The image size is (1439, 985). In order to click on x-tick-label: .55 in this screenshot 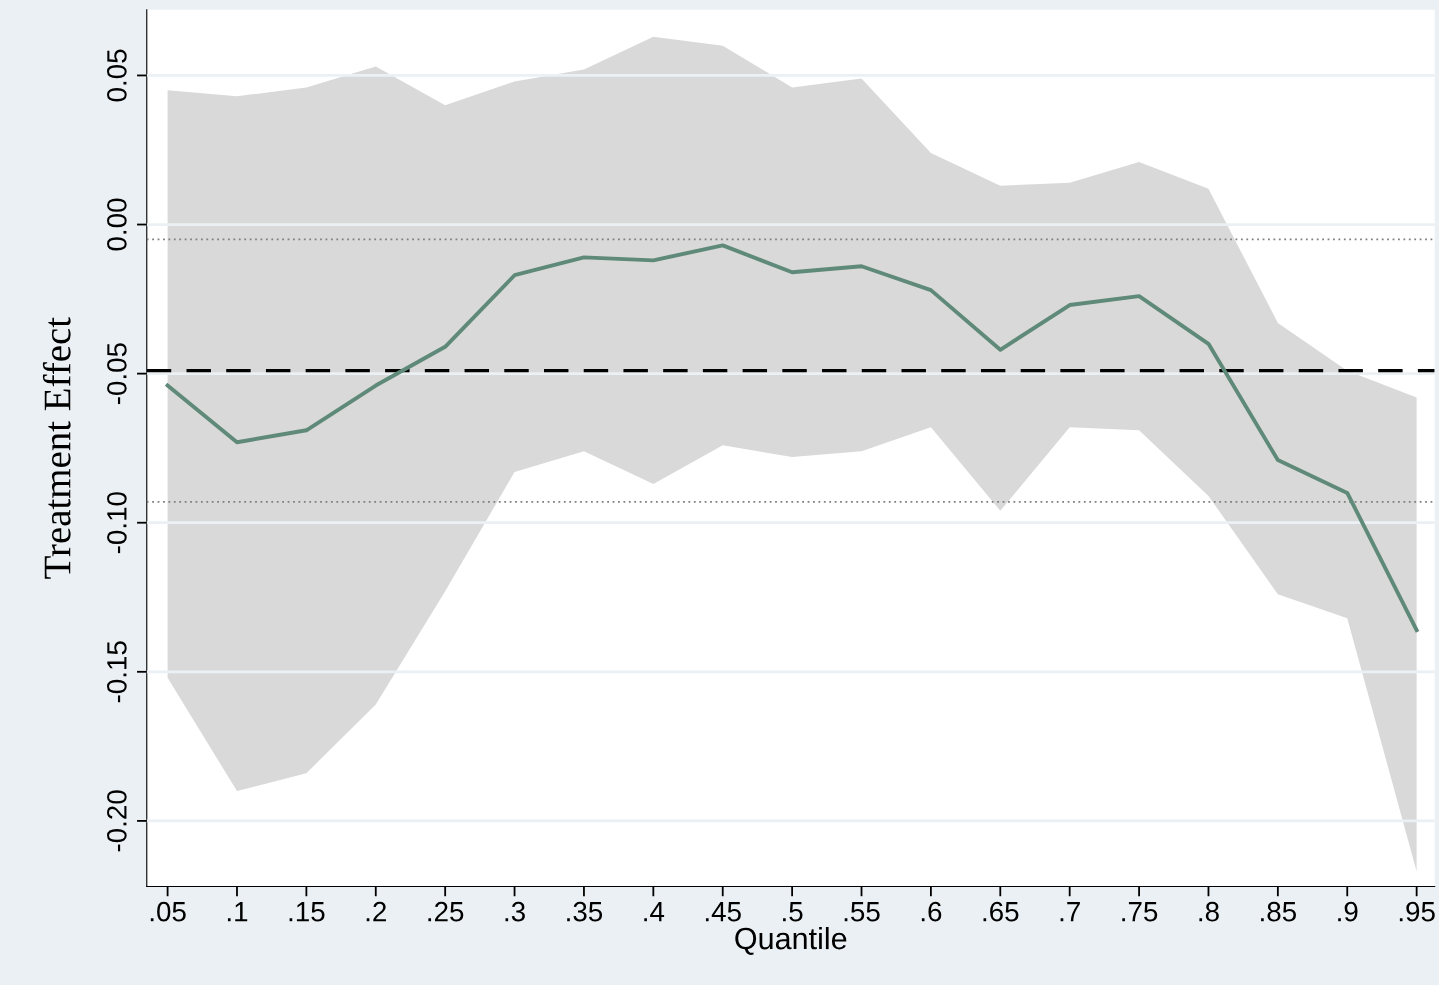, I will do `click(862, 912)`.